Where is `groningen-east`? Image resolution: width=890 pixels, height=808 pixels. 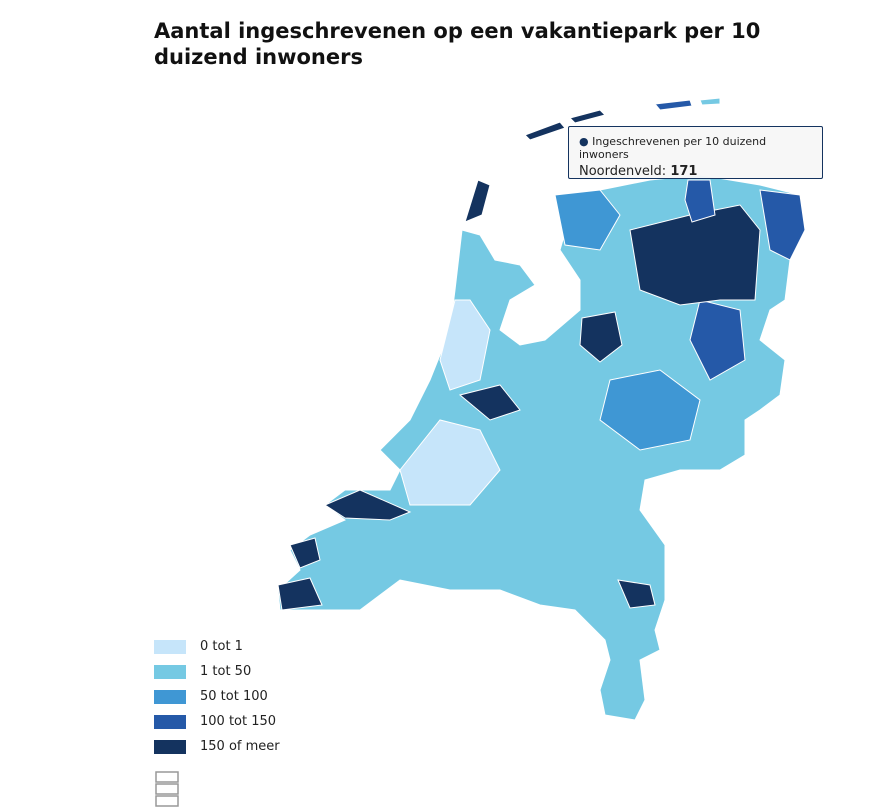 groningen-east is located at coordinates (782, 225).